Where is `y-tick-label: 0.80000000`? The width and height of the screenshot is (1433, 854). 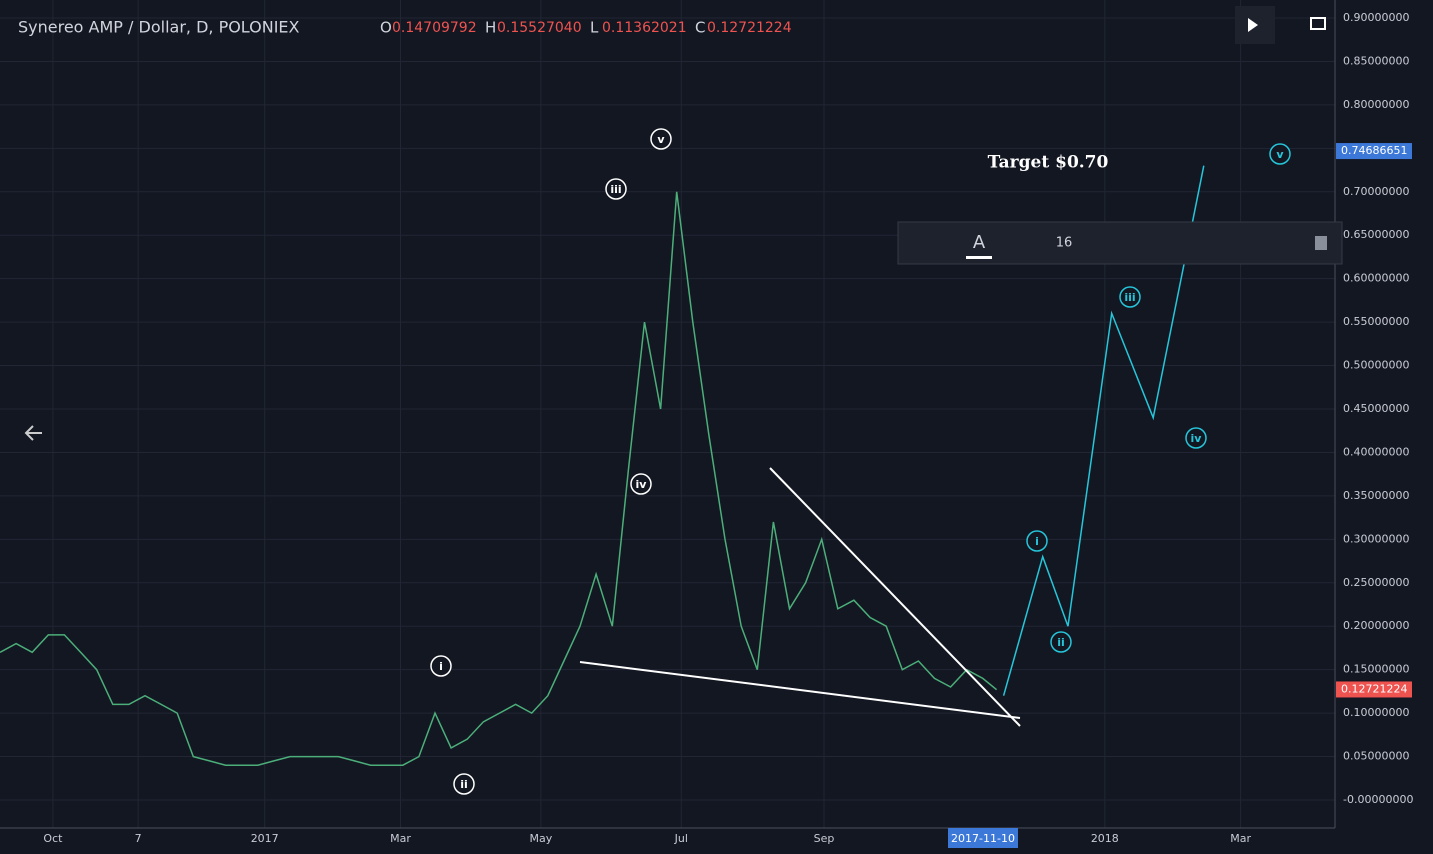 y-tick-label: 0.80000000 is located at coordinates (1376, 104).